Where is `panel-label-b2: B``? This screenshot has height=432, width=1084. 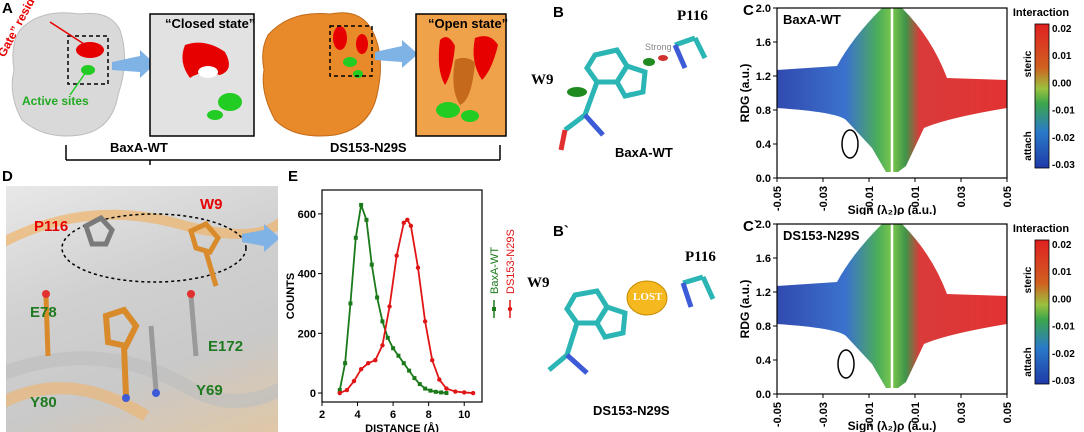 panel-label-b2: B` is located at coordinates (561, 231).